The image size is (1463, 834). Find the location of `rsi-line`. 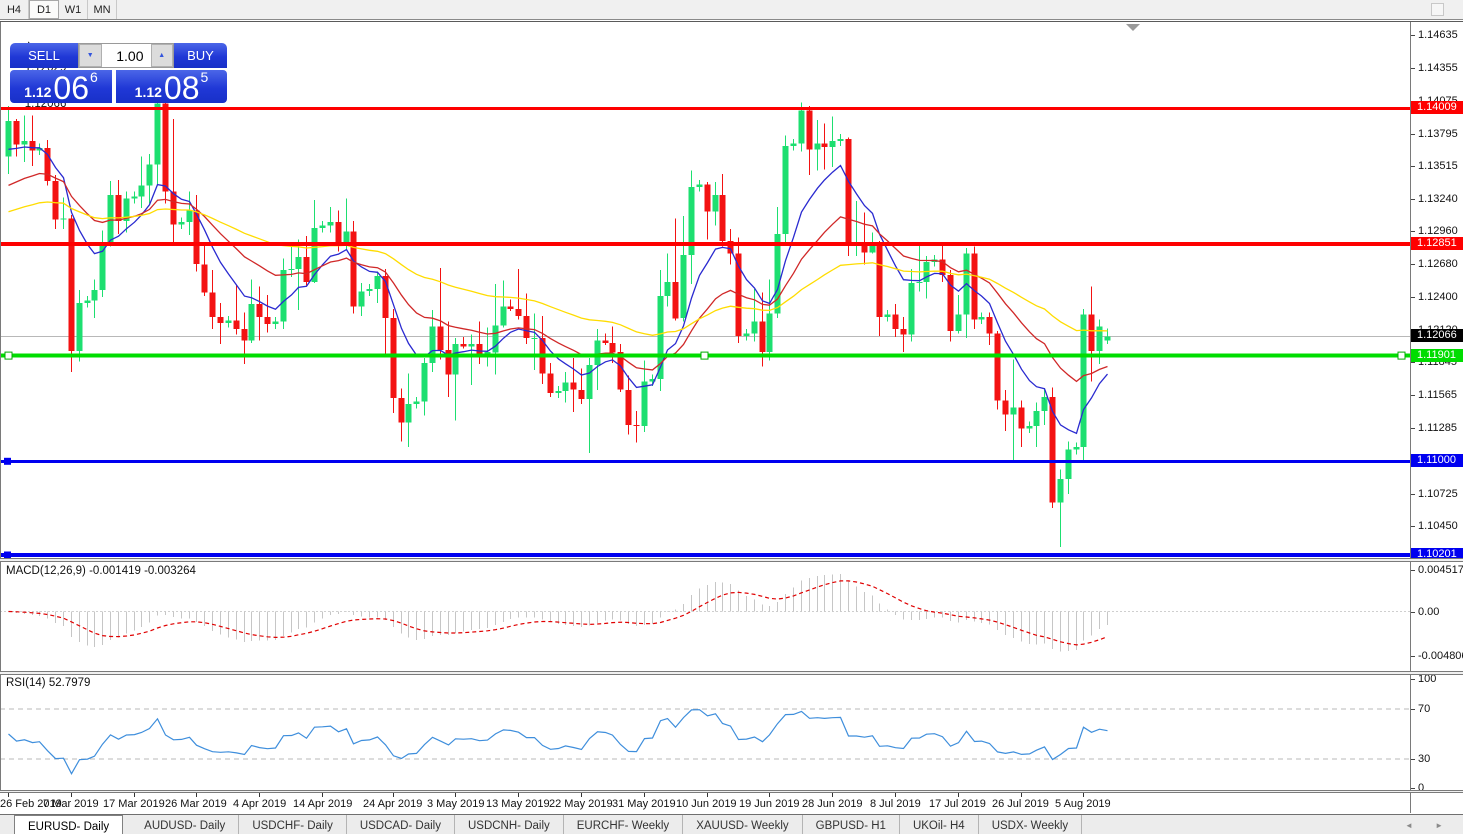

rsi-line is located at coordinates (558, 742).